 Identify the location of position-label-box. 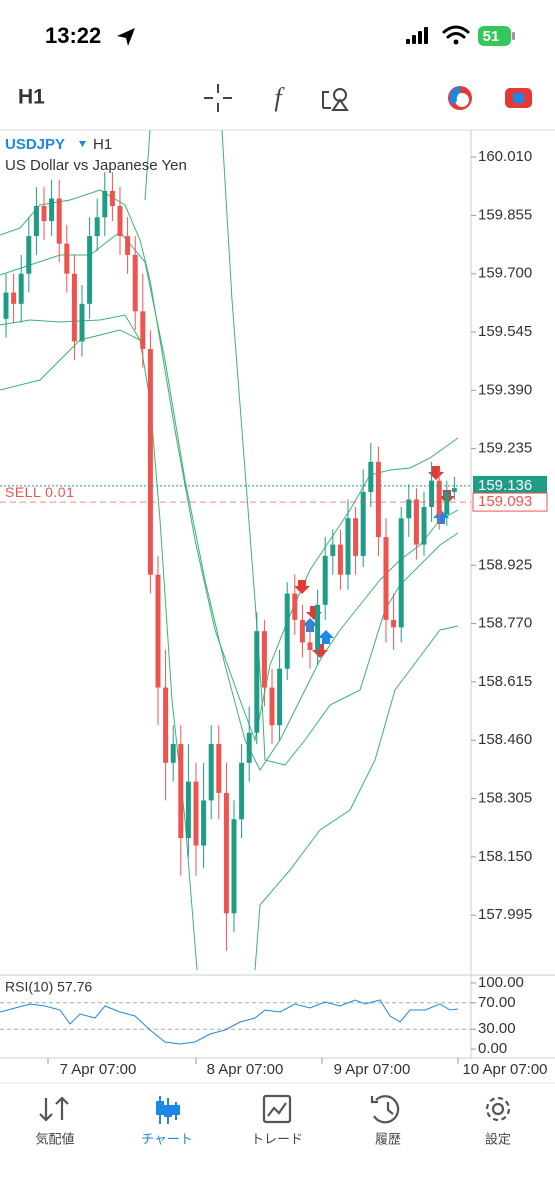
(510, 502).